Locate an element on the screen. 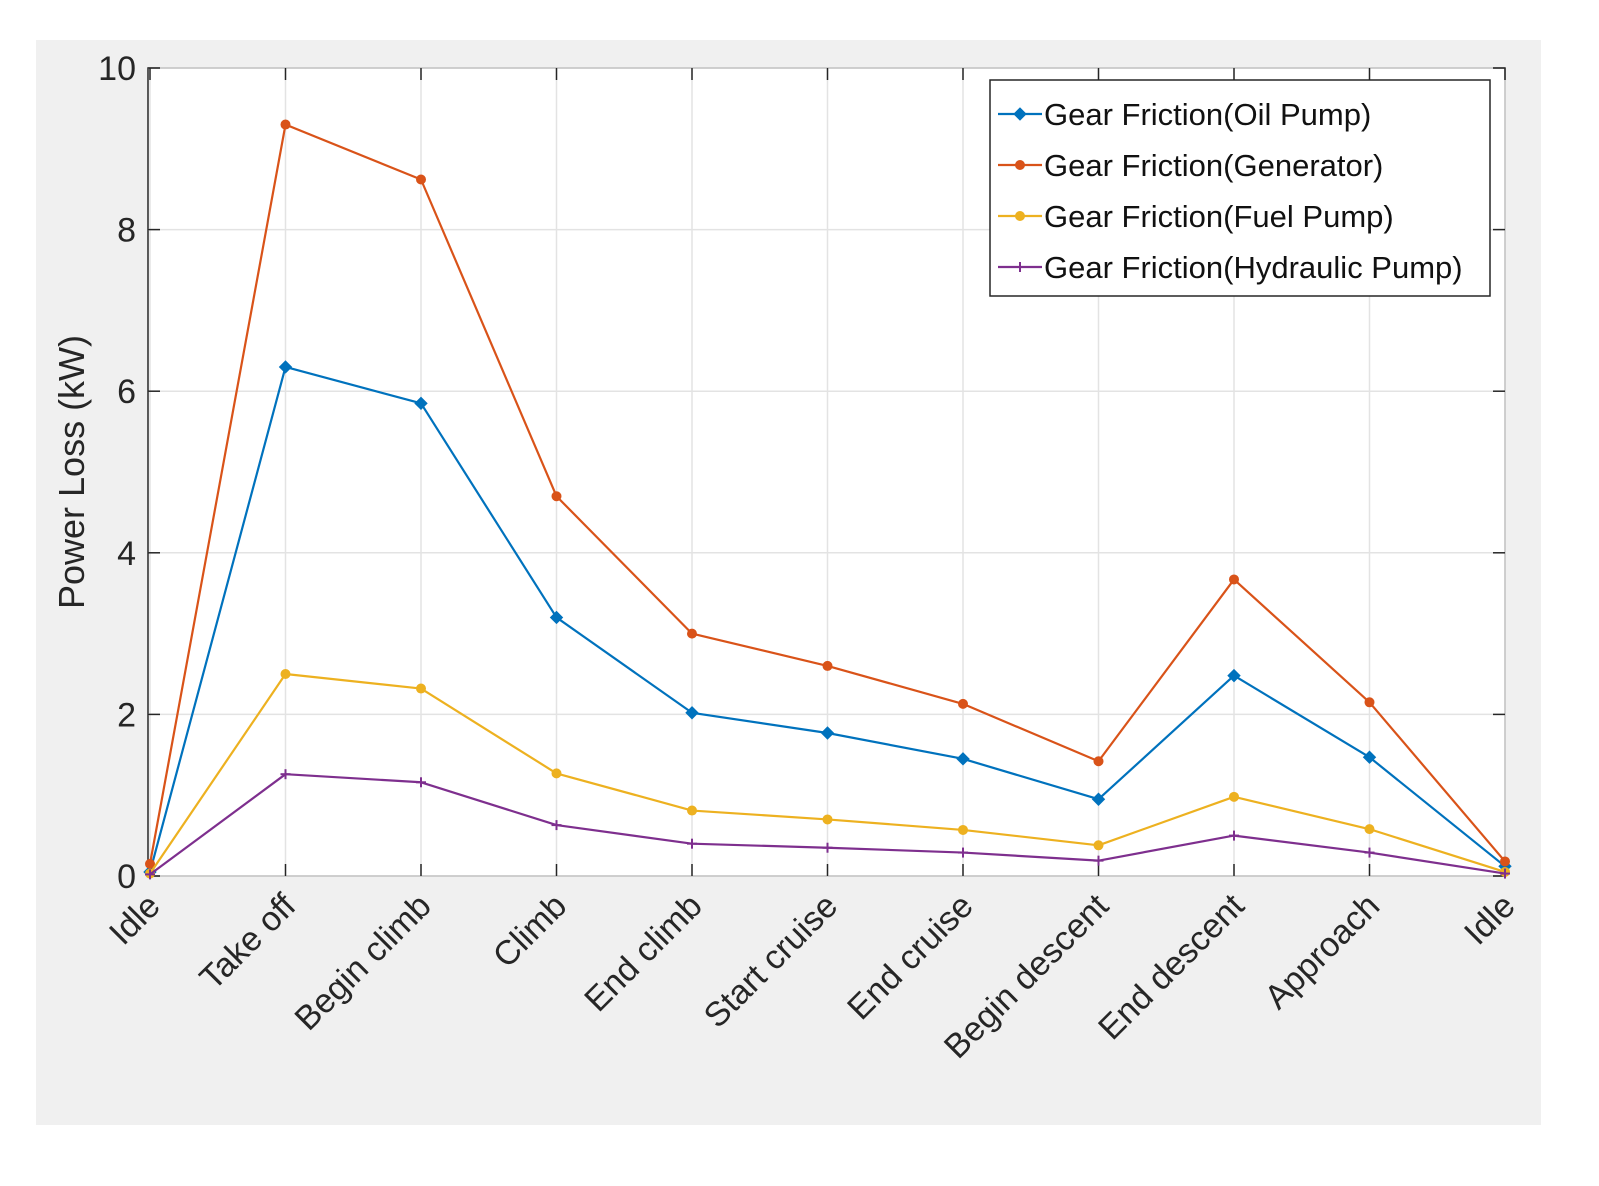  y-tick-label: 2 is located at coordinates (126, 715).